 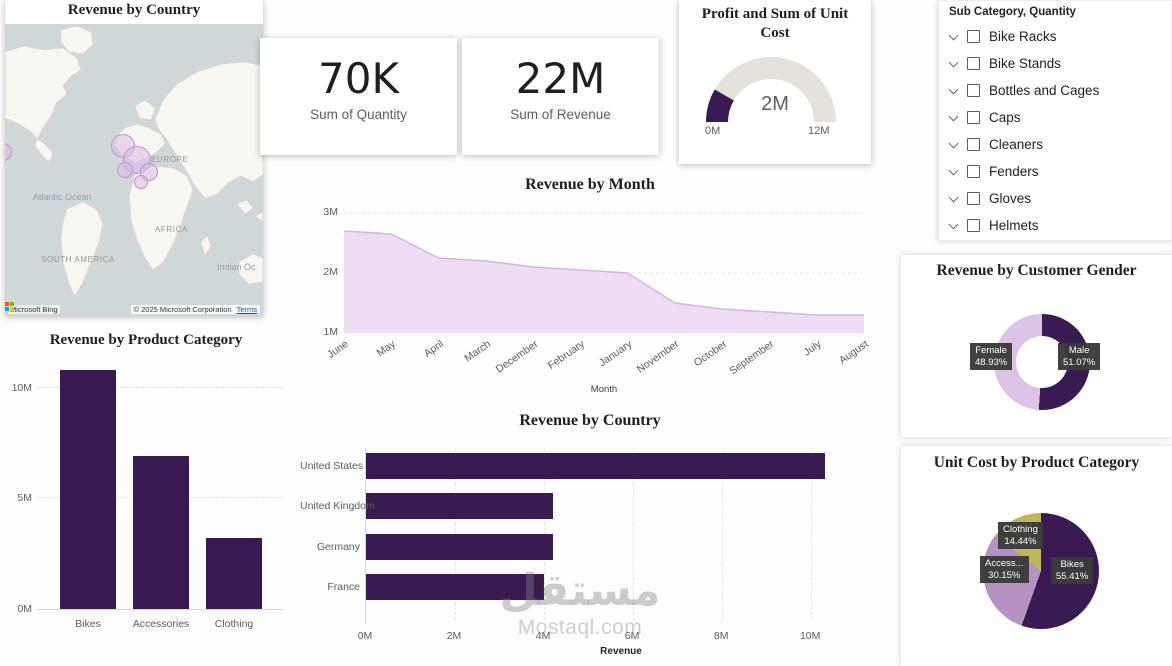 I want to click on callout-value: 51.07%, so click(x=1079, y=362).